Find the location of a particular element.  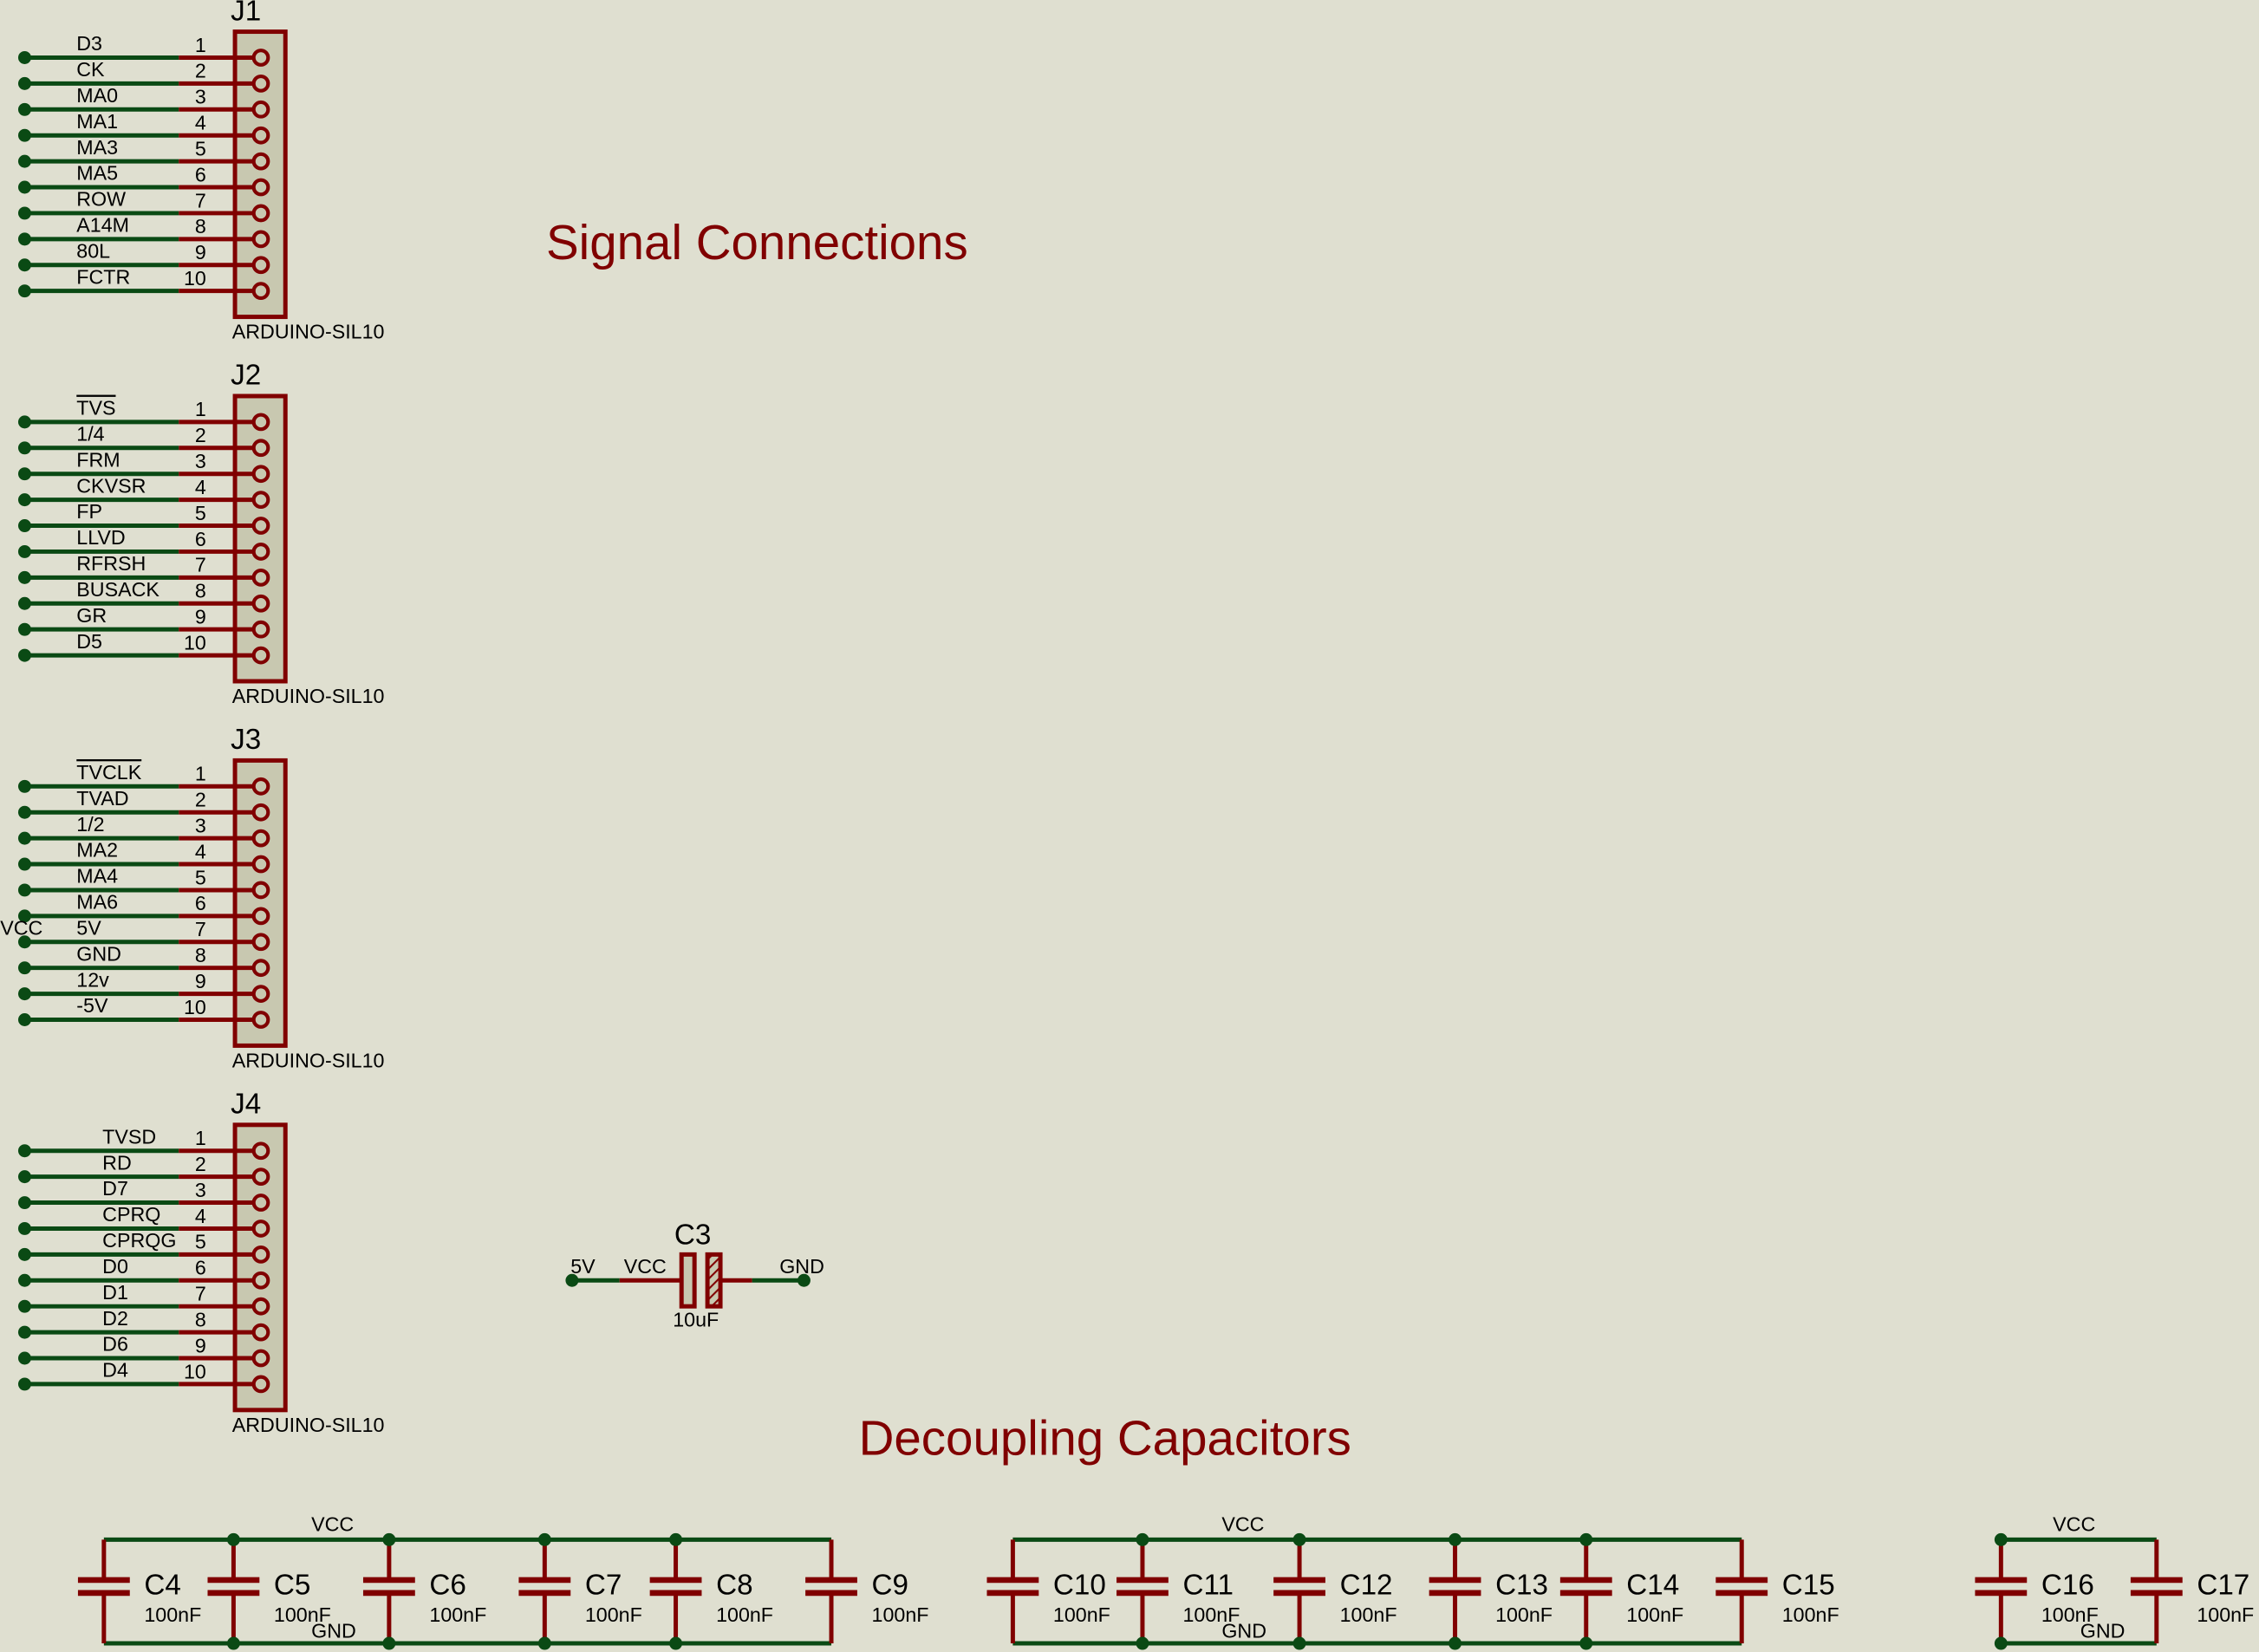

connector-pin-3: FRM 3 is located at coordinates (143, 466).